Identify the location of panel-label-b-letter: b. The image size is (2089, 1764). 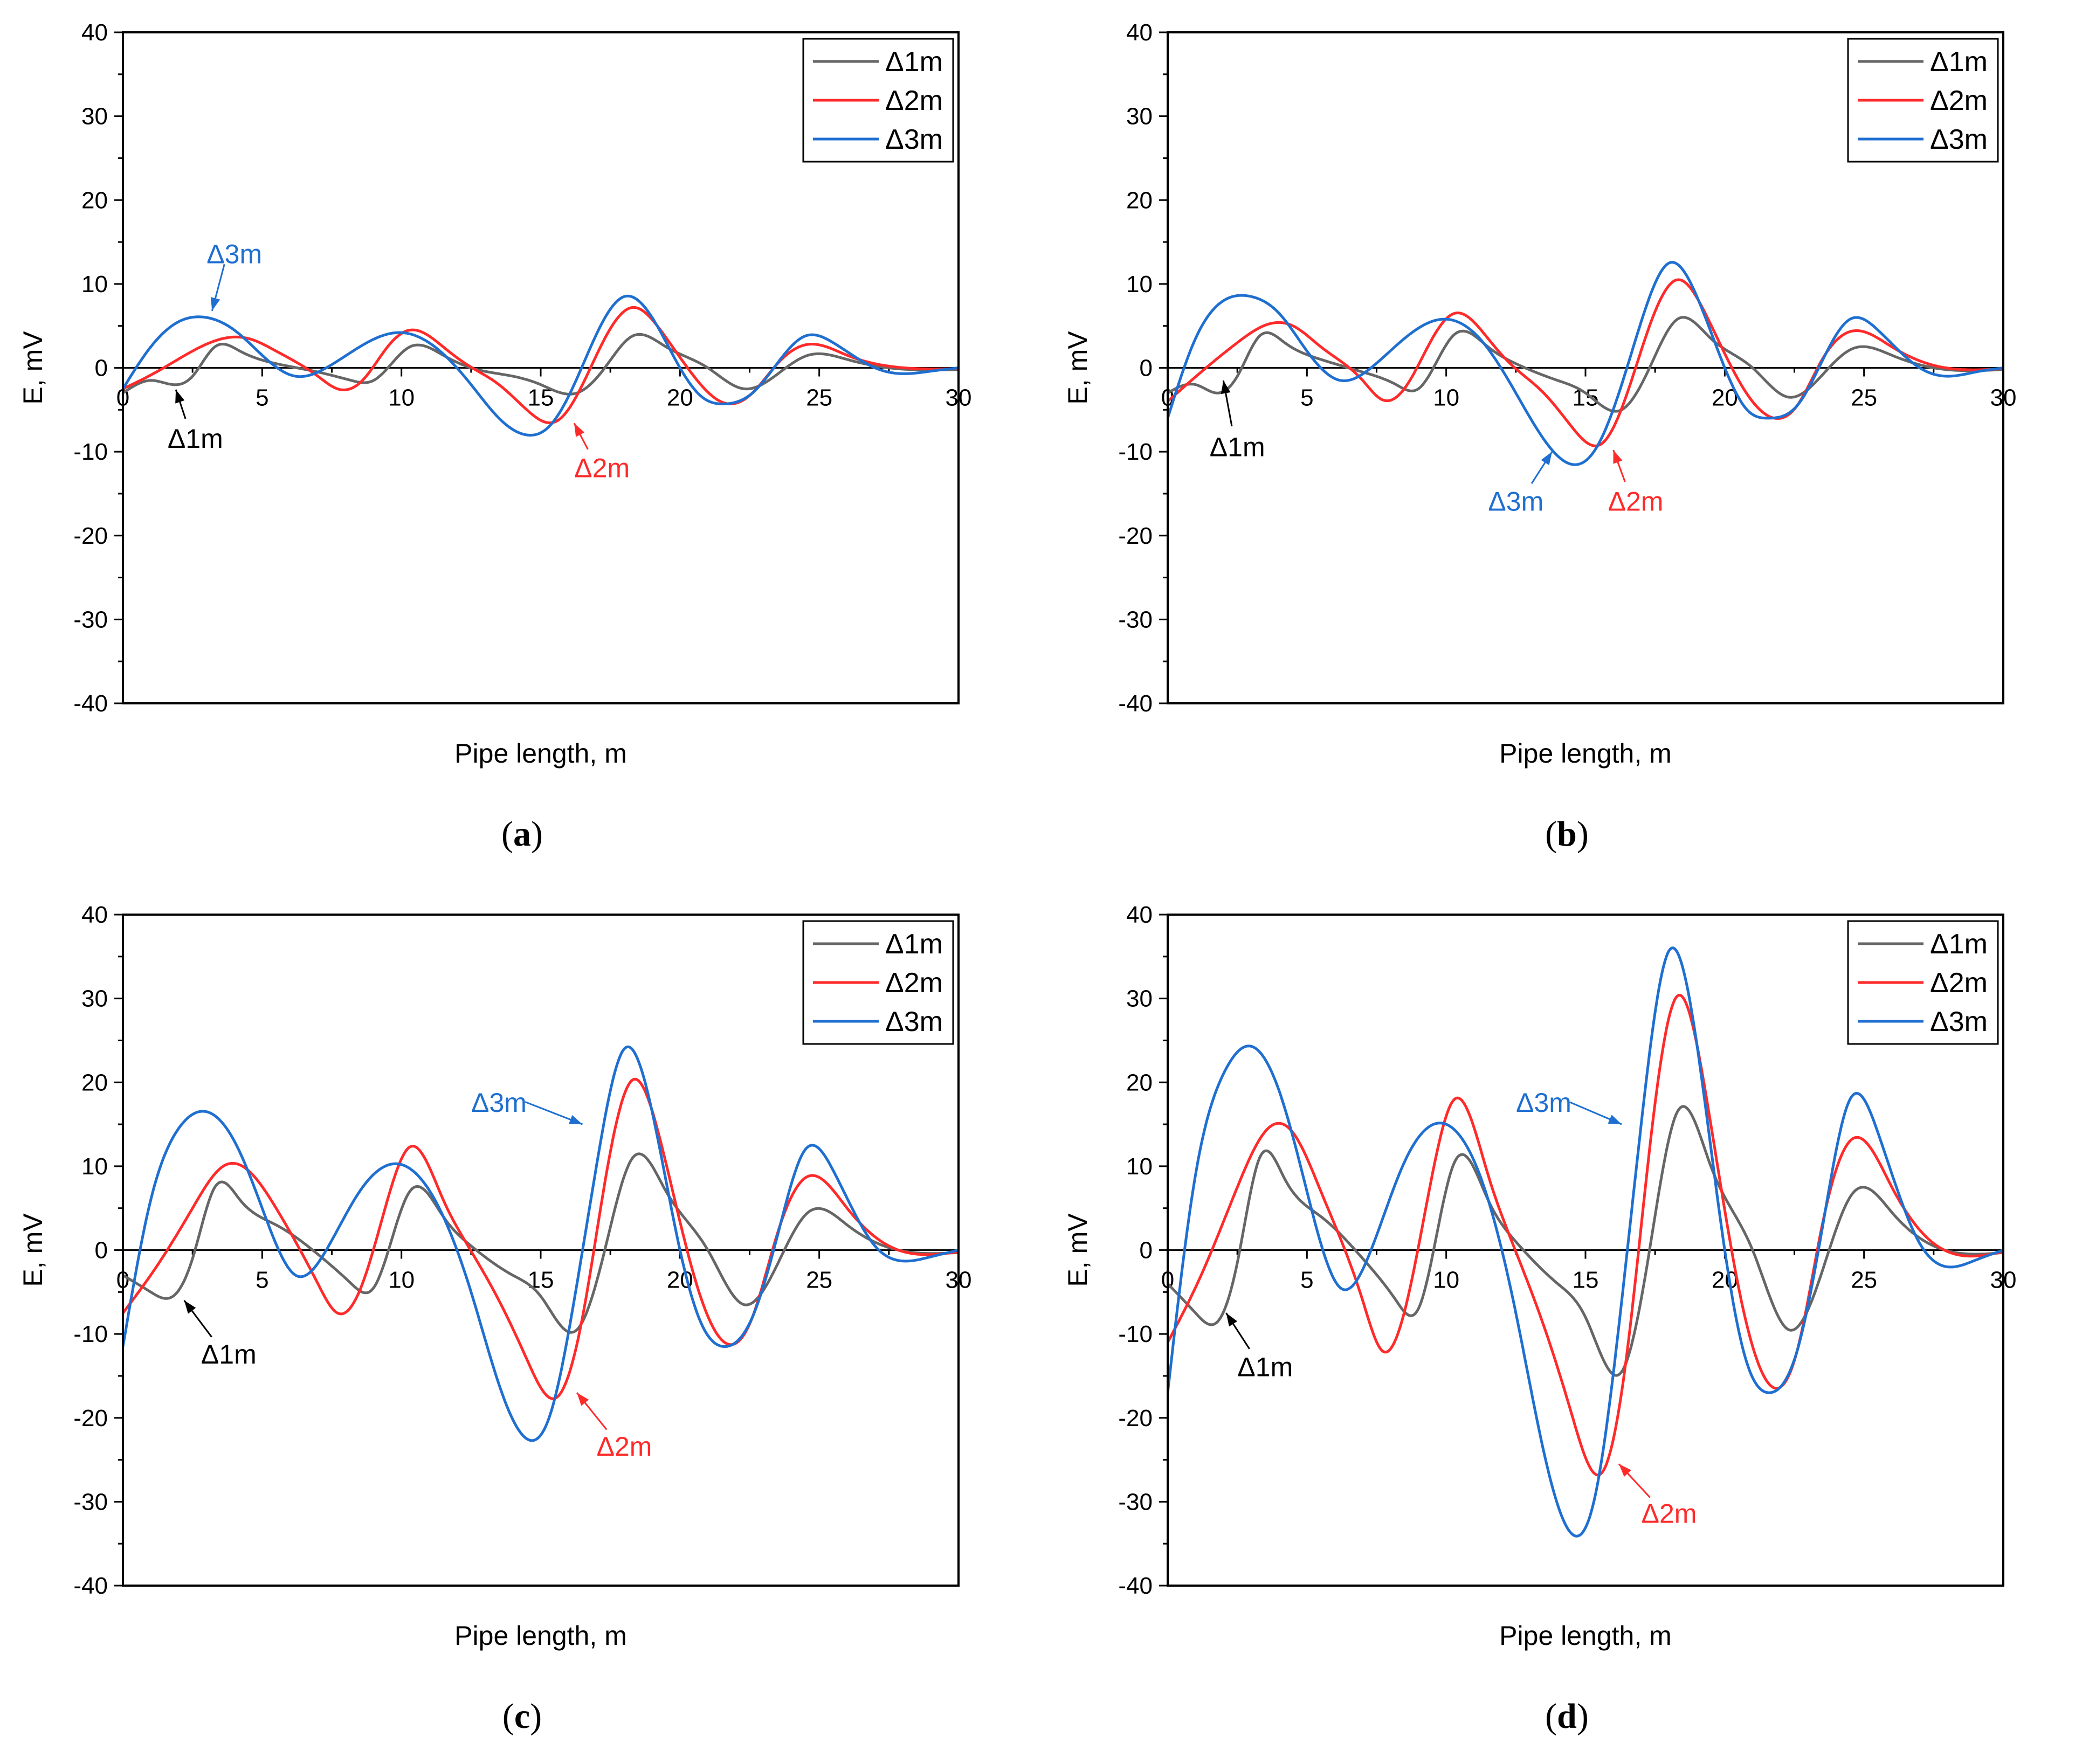
(1567, 834).